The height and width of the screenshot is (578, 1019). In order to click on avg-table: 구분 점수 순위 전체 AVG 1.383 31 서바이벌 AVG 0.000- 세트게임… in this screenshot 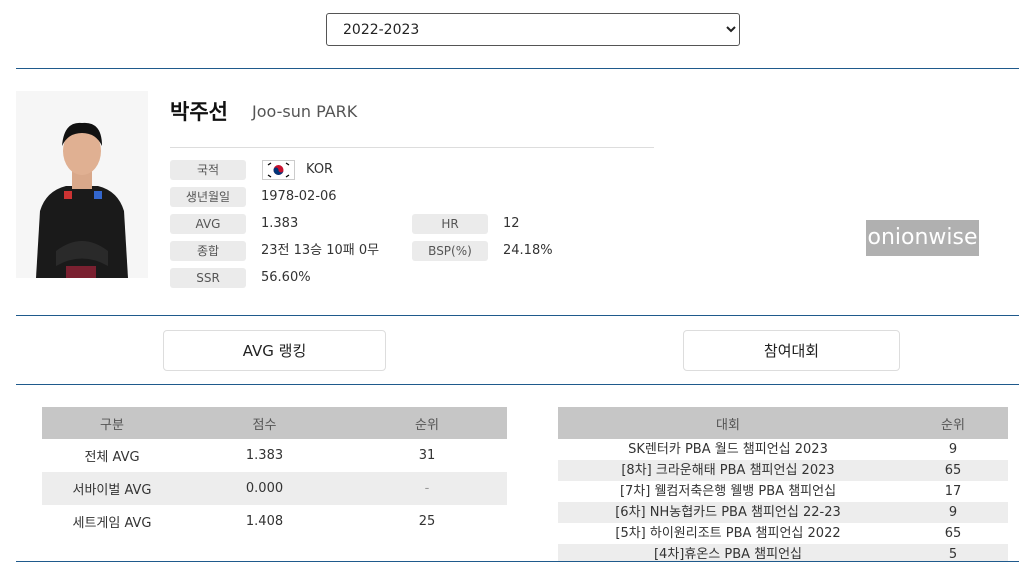, I will do `click(274, 472)`.